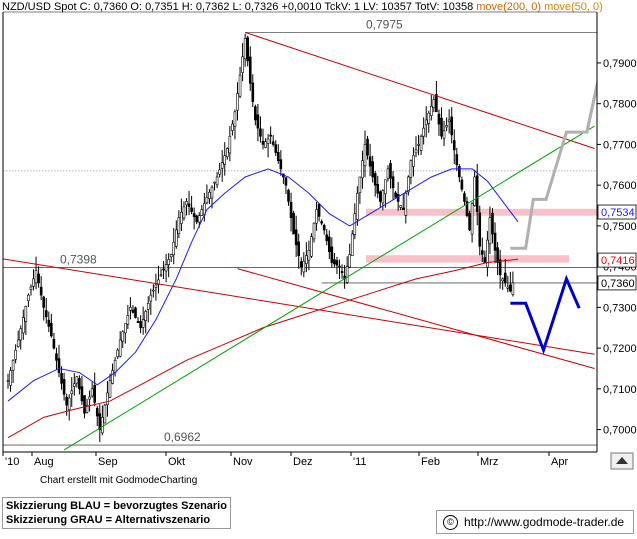 The height and width of the screenshot is (539, 637). I want to click on ma50-label: move(50, 0), so click(573, 7).